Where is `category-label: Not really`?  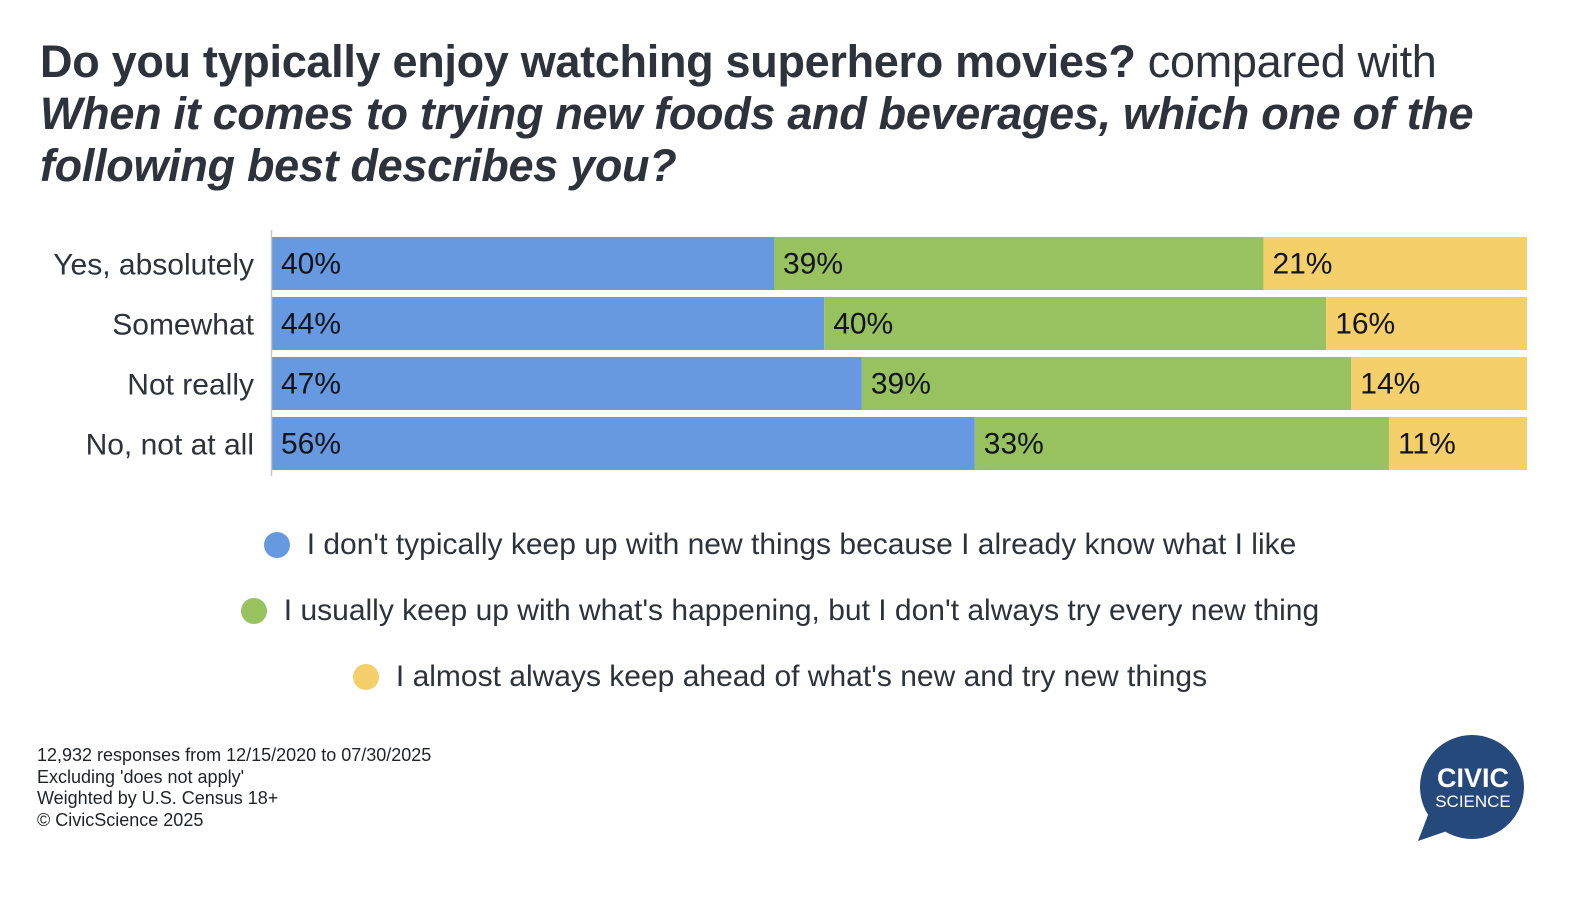 category-label: Not really is located at coordinates (190, 385).